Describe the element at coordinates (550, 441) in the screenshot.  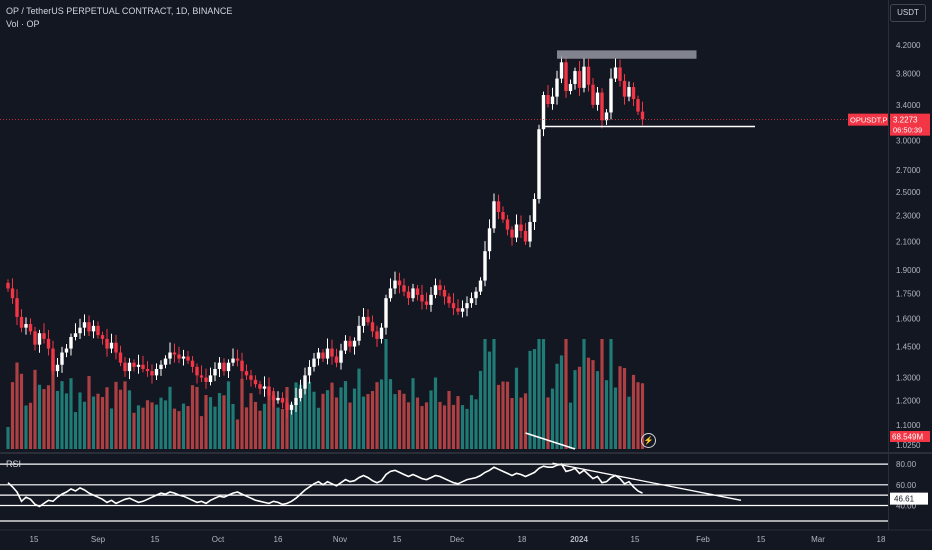
I see `volume-trendline` at that location.